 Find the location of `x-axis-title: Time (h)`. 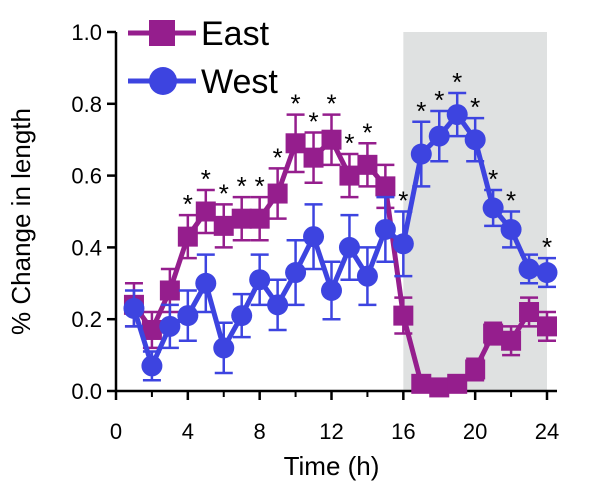

x-axis-title: Time (h) is located at coordinates (332, 466).